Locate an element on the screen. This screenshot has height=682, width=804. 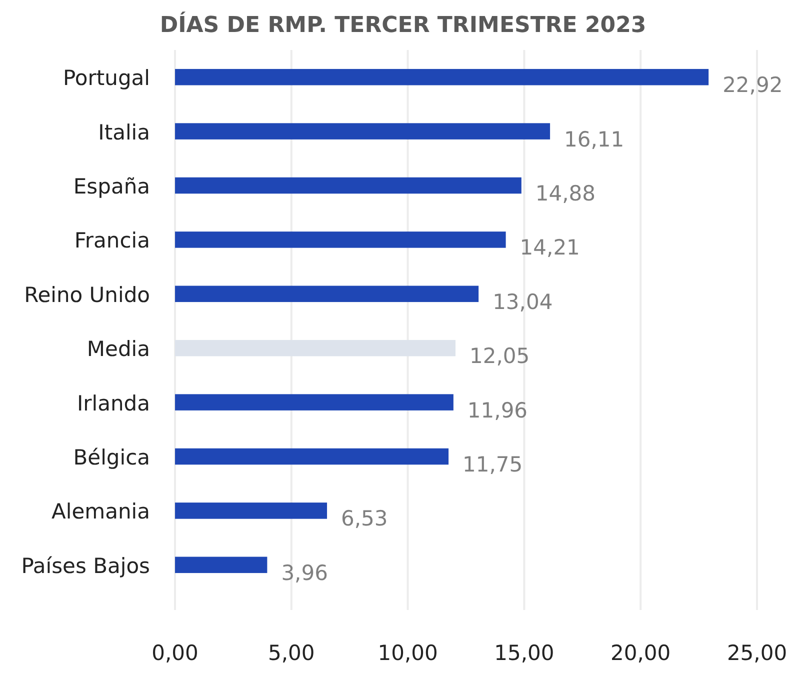
data-label: 14,88 is located at coordinates (565, 194).